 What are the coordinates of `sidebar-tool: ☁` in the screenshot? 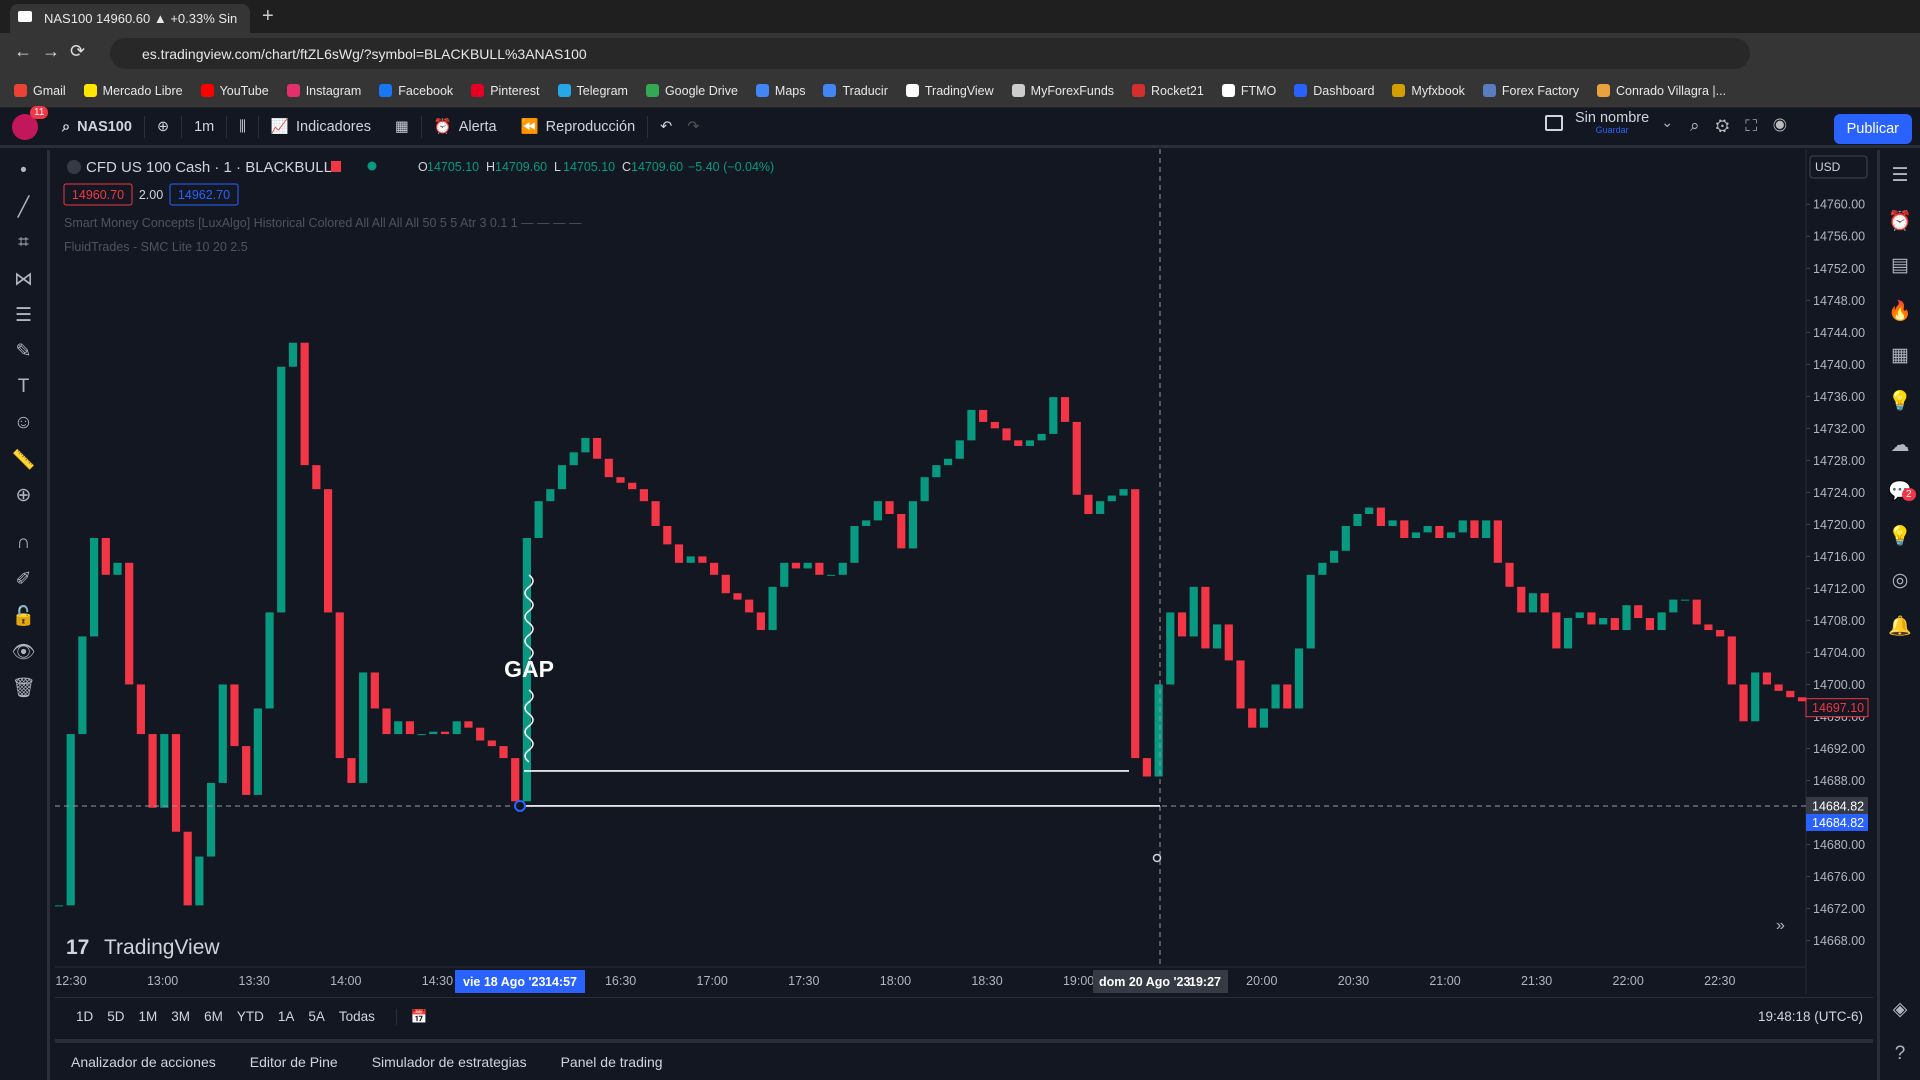 It's located at (1900, 445).